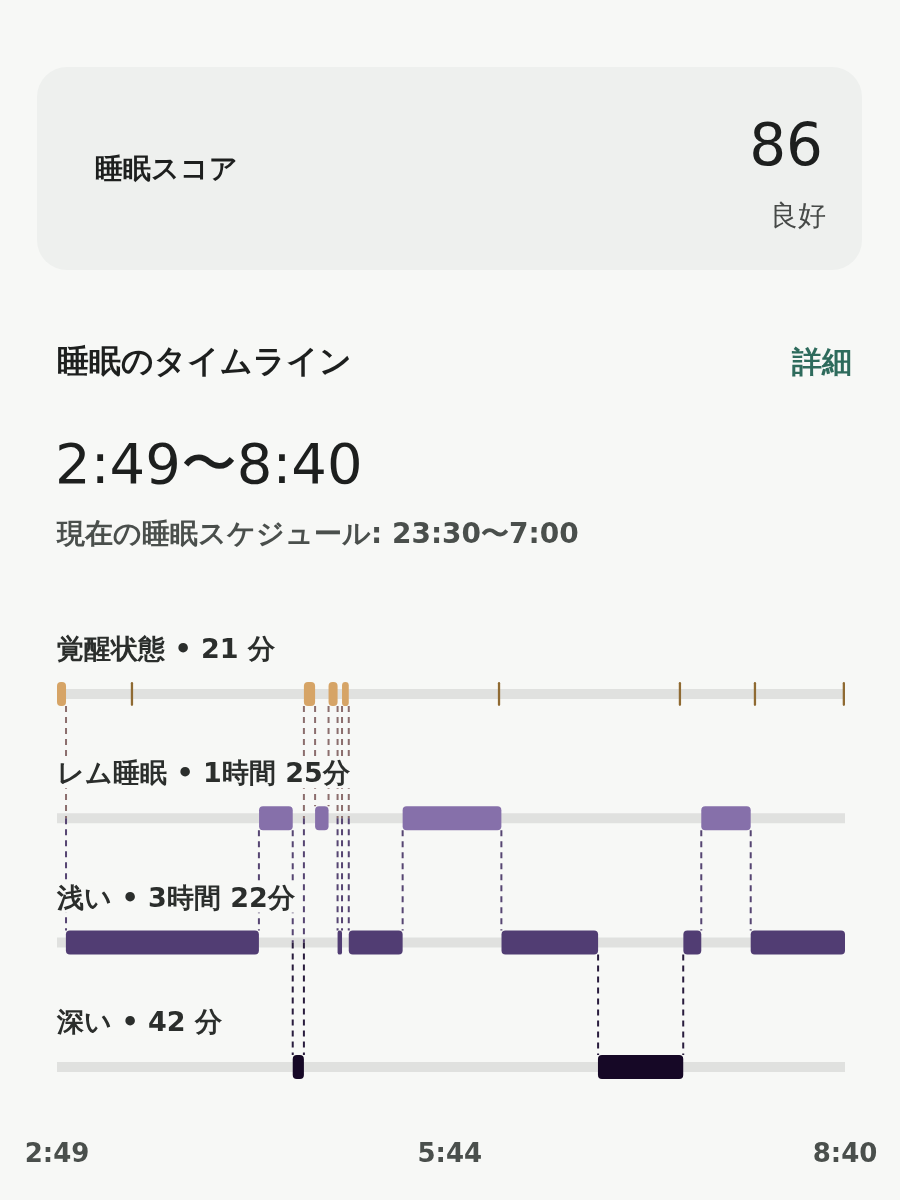 The image size is (900, 1200). Describe the element at coordinates (176, 897) in the screenshot. I see `y-tick-label: 浅い • 3時間 22分` at that location.